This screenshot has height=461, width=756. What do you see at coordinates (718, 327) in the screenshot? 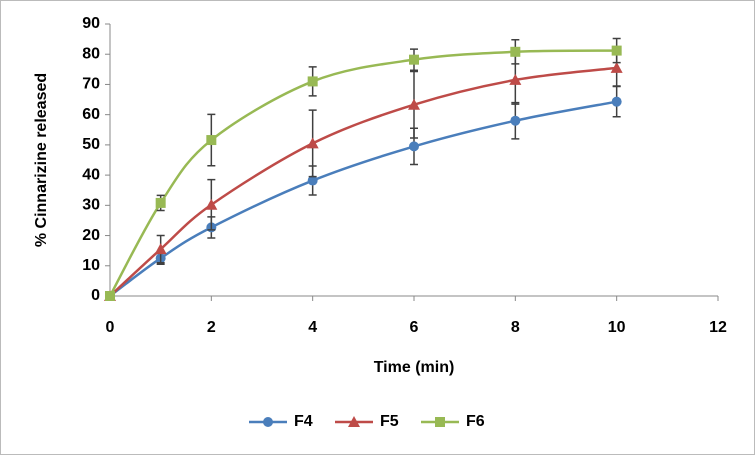
I see `x-tick-label: 12` at bounding box center [718, 327].